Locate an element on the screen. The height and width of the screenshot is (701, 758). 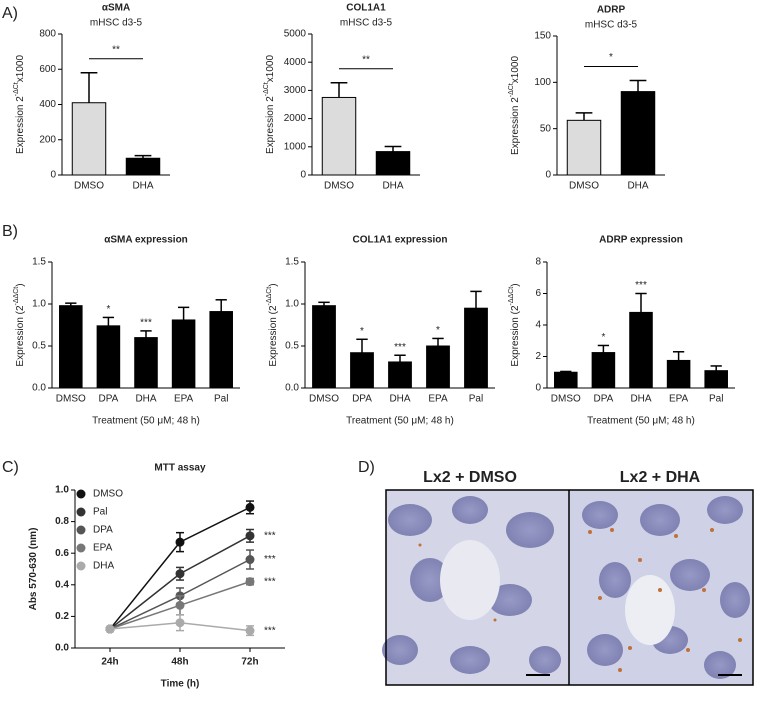
chart-title: αSMA expression is located at coordinates (146, 240).